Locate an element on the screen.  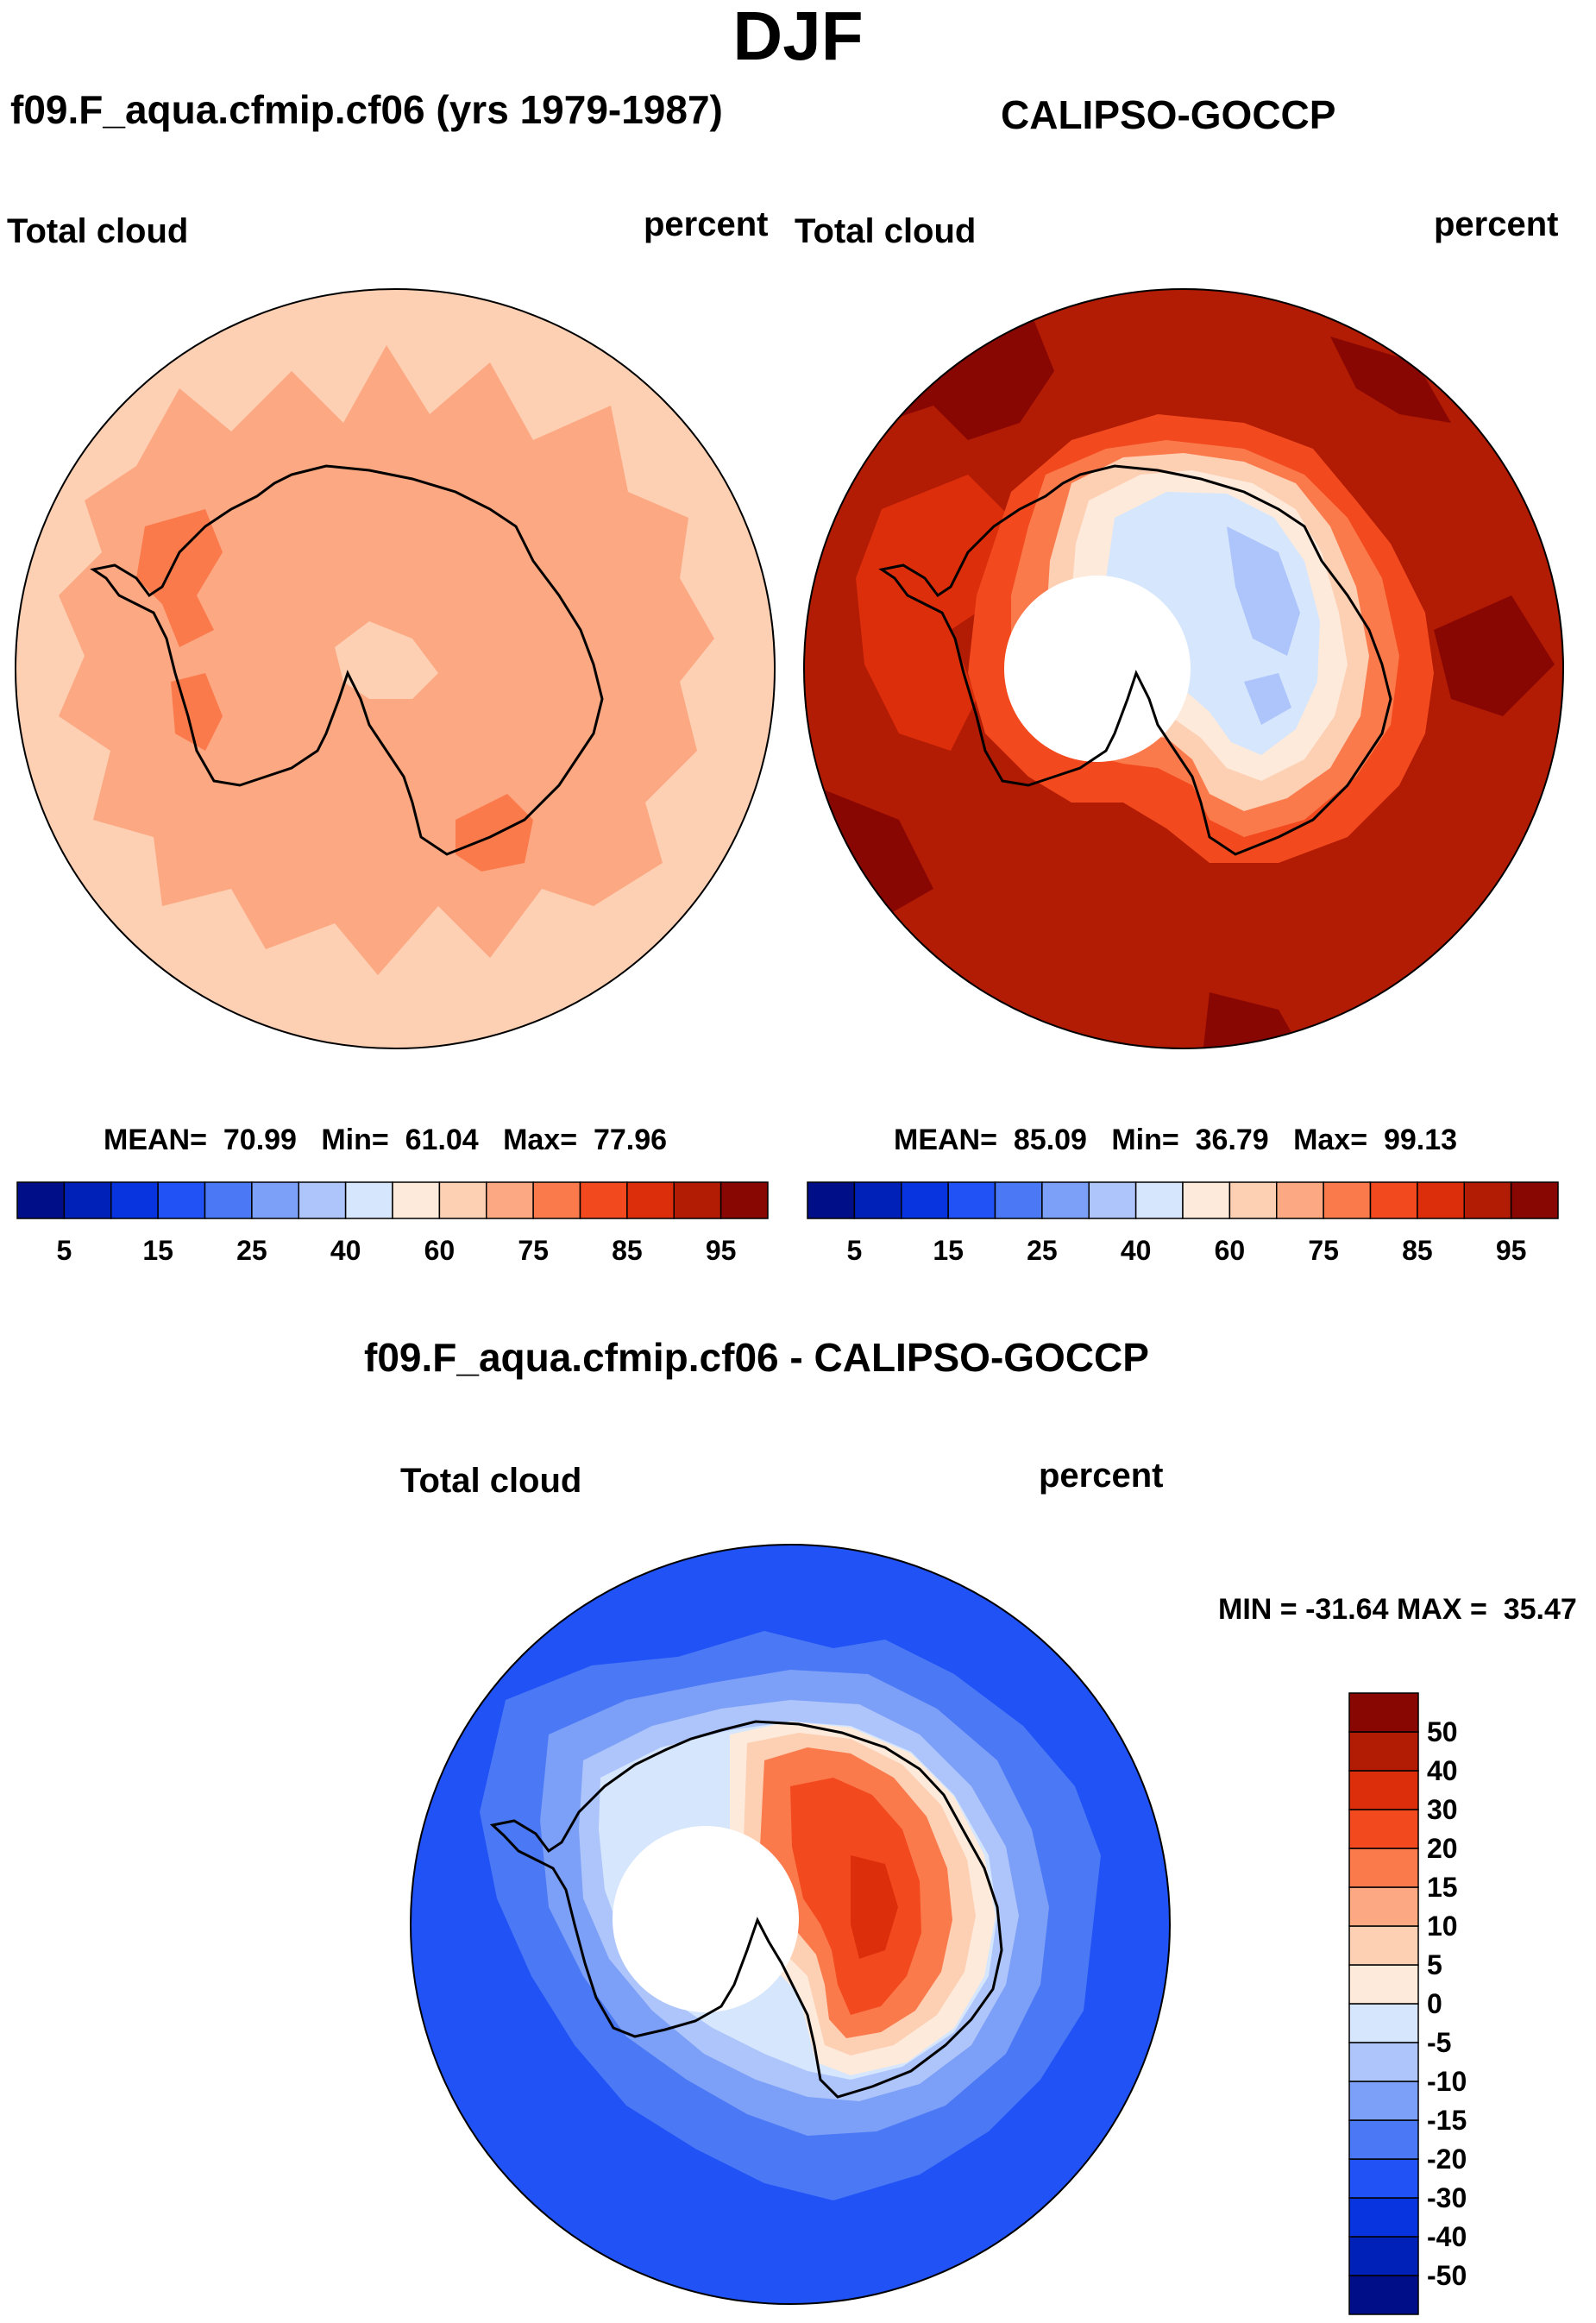
panel3-min-label: MIN = is located at coordinates (1258, 1610).